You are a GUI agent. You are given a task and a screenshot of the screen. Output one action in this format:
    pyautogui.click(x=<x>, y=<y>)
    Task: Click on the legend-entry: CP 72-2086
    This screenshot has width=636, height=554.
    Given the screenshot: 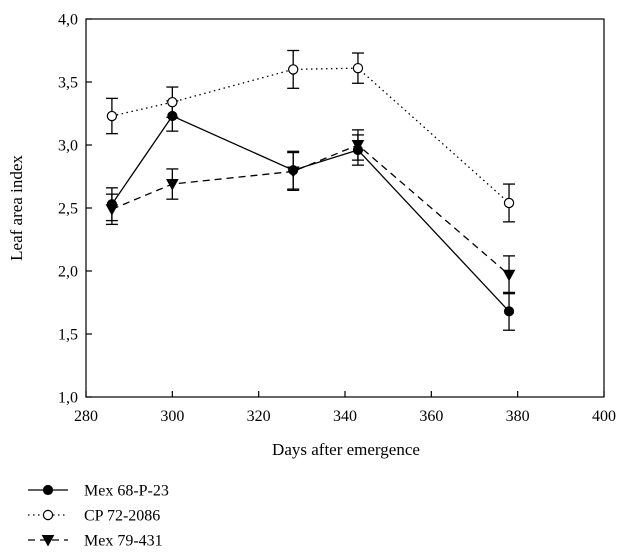 What is the action you would take?
    pyautogui.click(x=94, y=516)
    